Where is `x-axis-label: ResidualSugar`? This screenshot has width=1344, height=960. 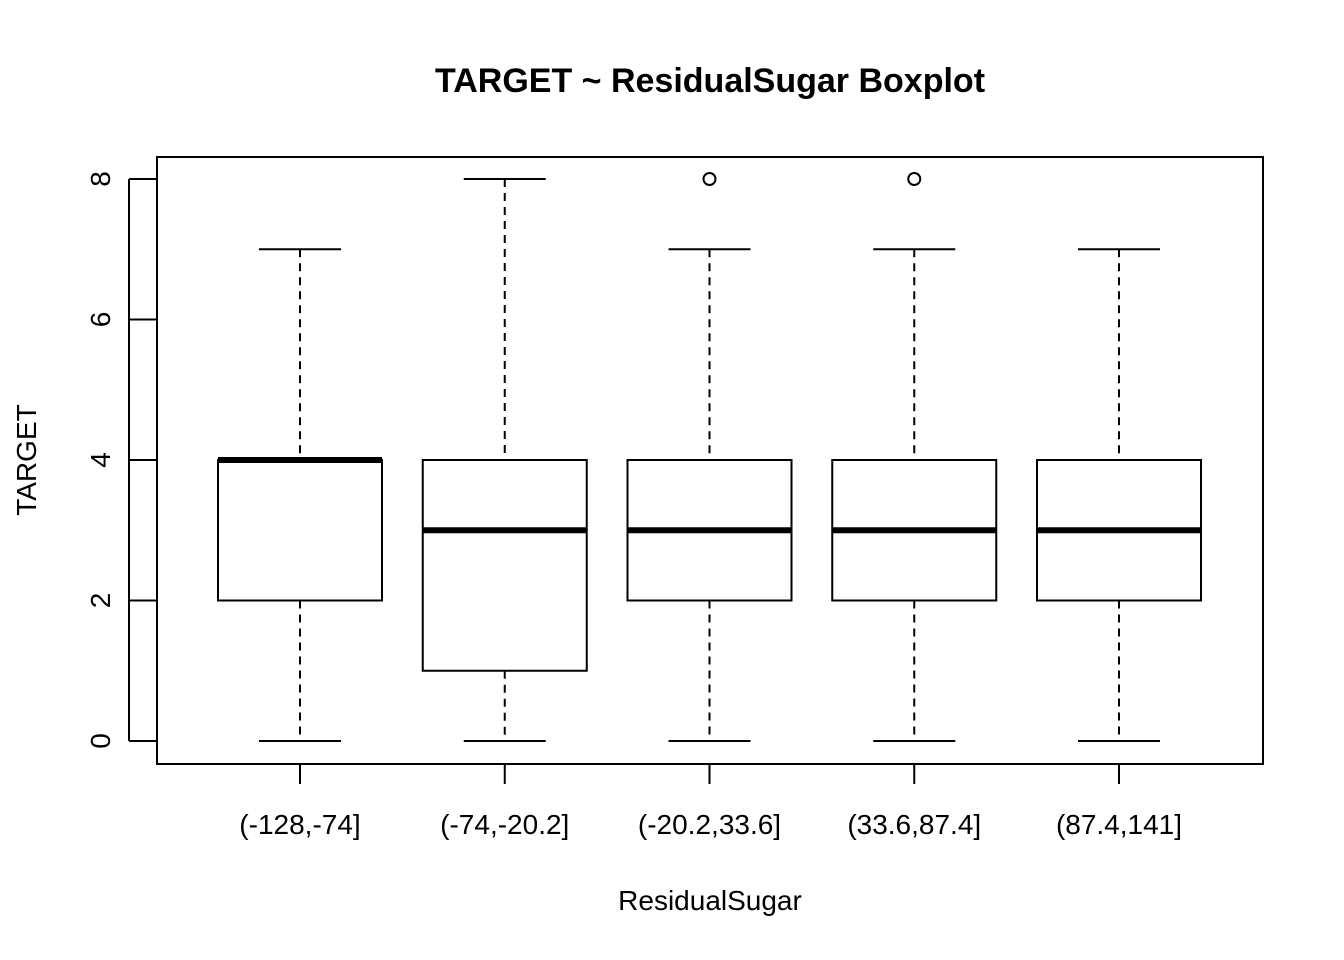 x-axis-label: ResidualSugar is located at coordinates (710, 900).